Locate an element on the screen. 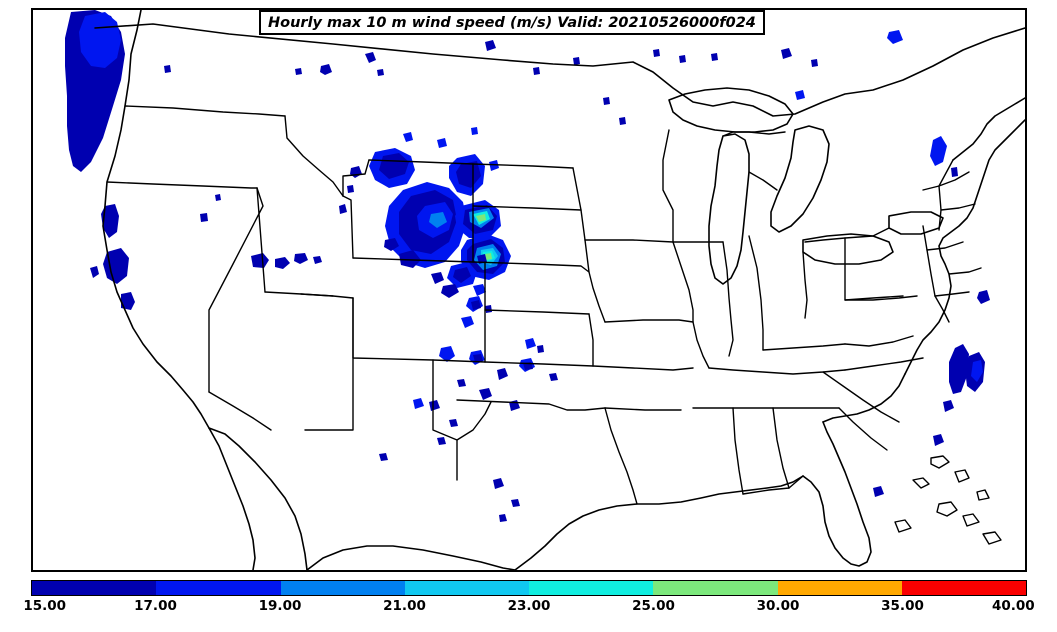  florida-peninsula is located at coordinates (837, 494).